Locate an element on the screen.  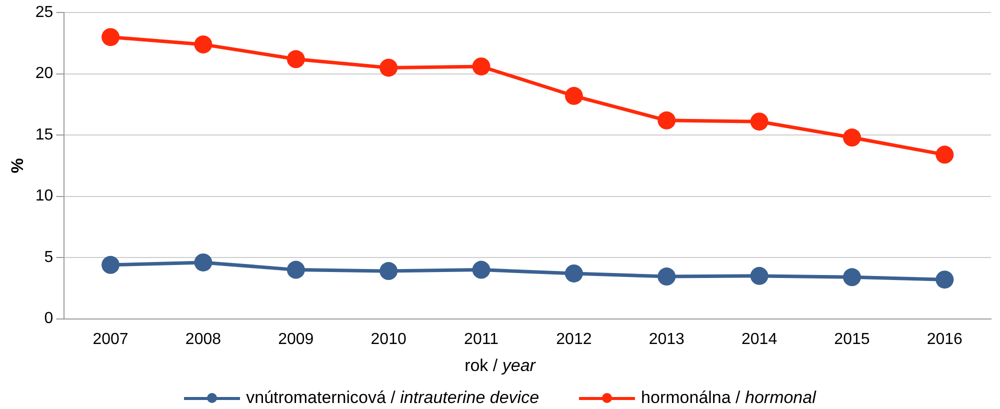
y-tick-label: 15 is located at coordinates (44, 135).